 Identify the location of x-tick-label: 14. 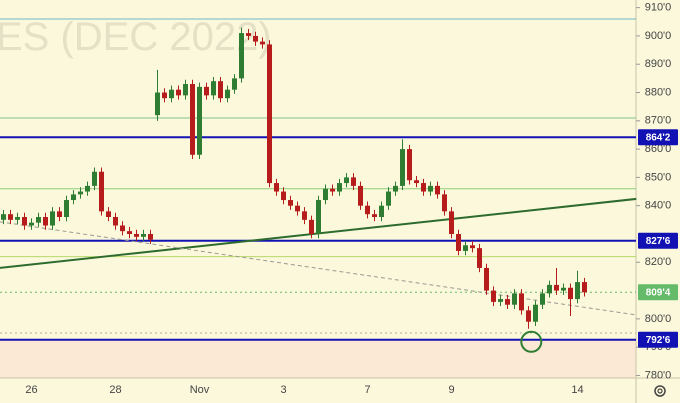
(577, 390).